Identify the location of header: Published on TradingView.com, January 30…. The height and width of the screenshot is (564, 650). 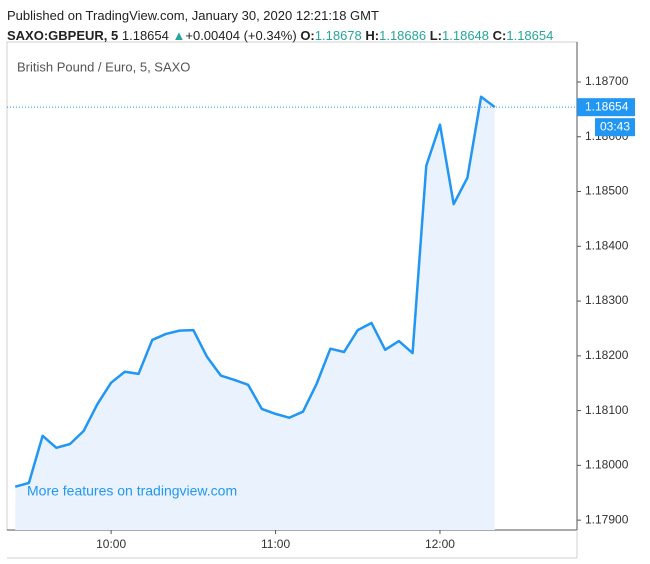
(280, 26).